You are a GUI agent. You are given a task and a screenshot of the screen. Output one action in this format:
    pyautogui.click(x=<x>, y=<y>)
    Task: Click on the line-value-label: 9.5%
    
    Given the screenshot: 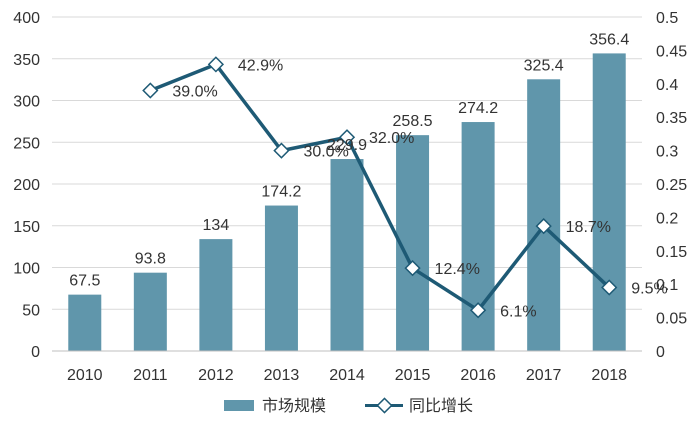 What is the action you would take?
    pyautogui.click(x=649, y=289)
    